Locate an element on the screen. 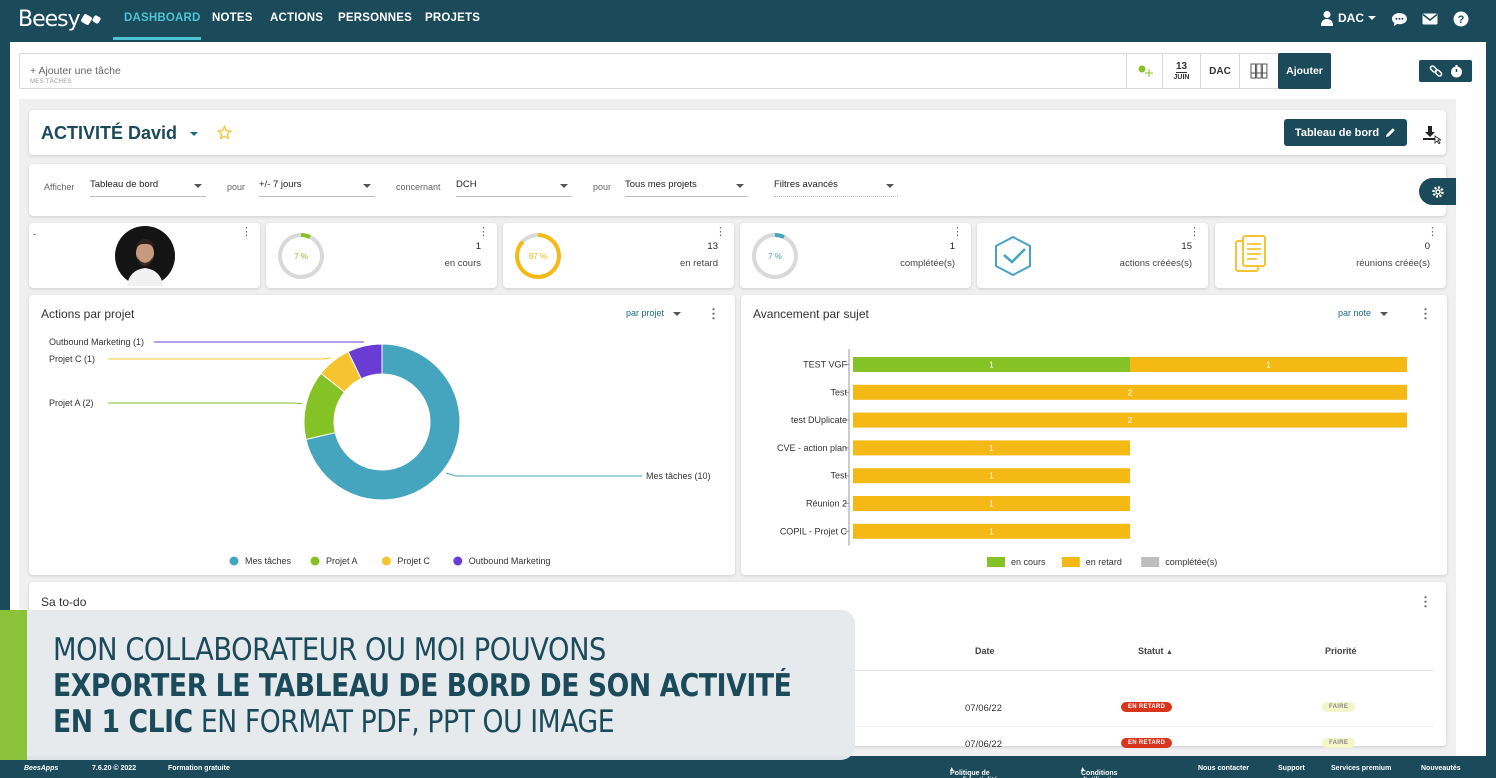 The height and width of the screenshot is (778, 1496). in-progress-ring: 7 % is located at coordinates (301, 256).